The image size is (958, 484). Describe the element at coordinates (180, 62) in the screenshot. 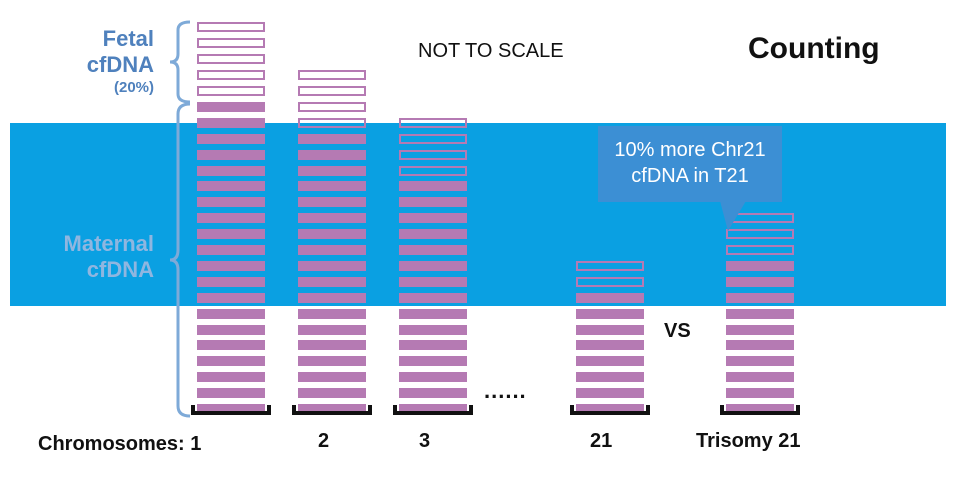

I see `fetal-brace` at that location.